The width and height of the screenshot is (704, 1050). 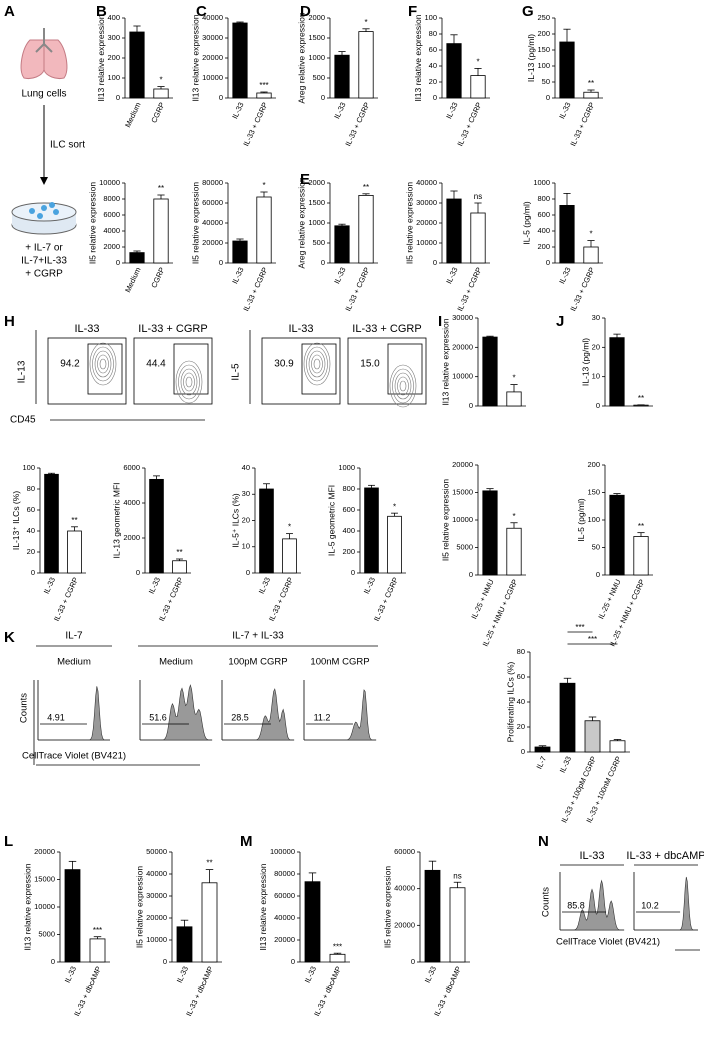 I want to click on panel-letter: A, so click(x=9, y=11).